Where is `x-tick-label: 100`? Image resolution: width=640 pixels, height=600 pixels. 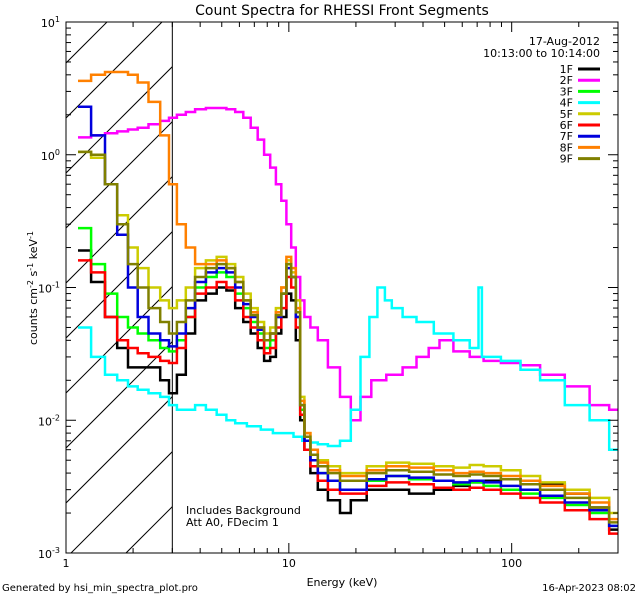
x-tick-label: 100 is located at coordinates (511, 563).